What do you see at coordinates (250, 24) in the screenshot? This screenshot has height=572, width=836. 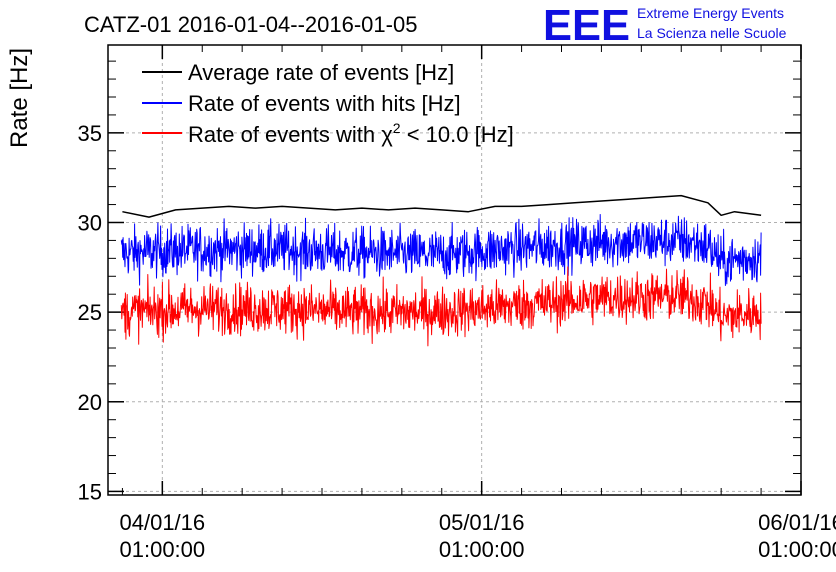 I see `chart-title: CATZ-01 2016-01-04--2016-01-05` at bounding box center [250, 24].